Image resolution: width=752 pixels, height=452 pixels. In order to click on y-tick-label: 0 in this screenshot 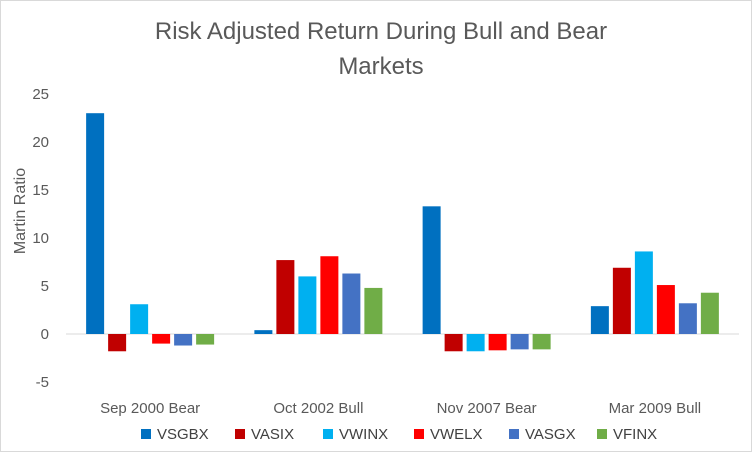, I will do `click(45, 334)`.